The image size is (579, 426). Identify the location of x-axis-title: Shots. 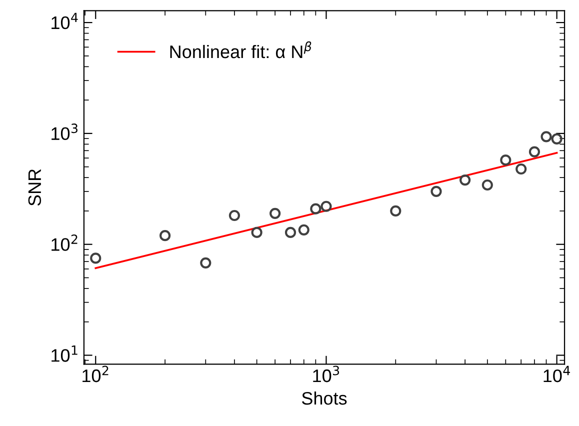
(324, 398).